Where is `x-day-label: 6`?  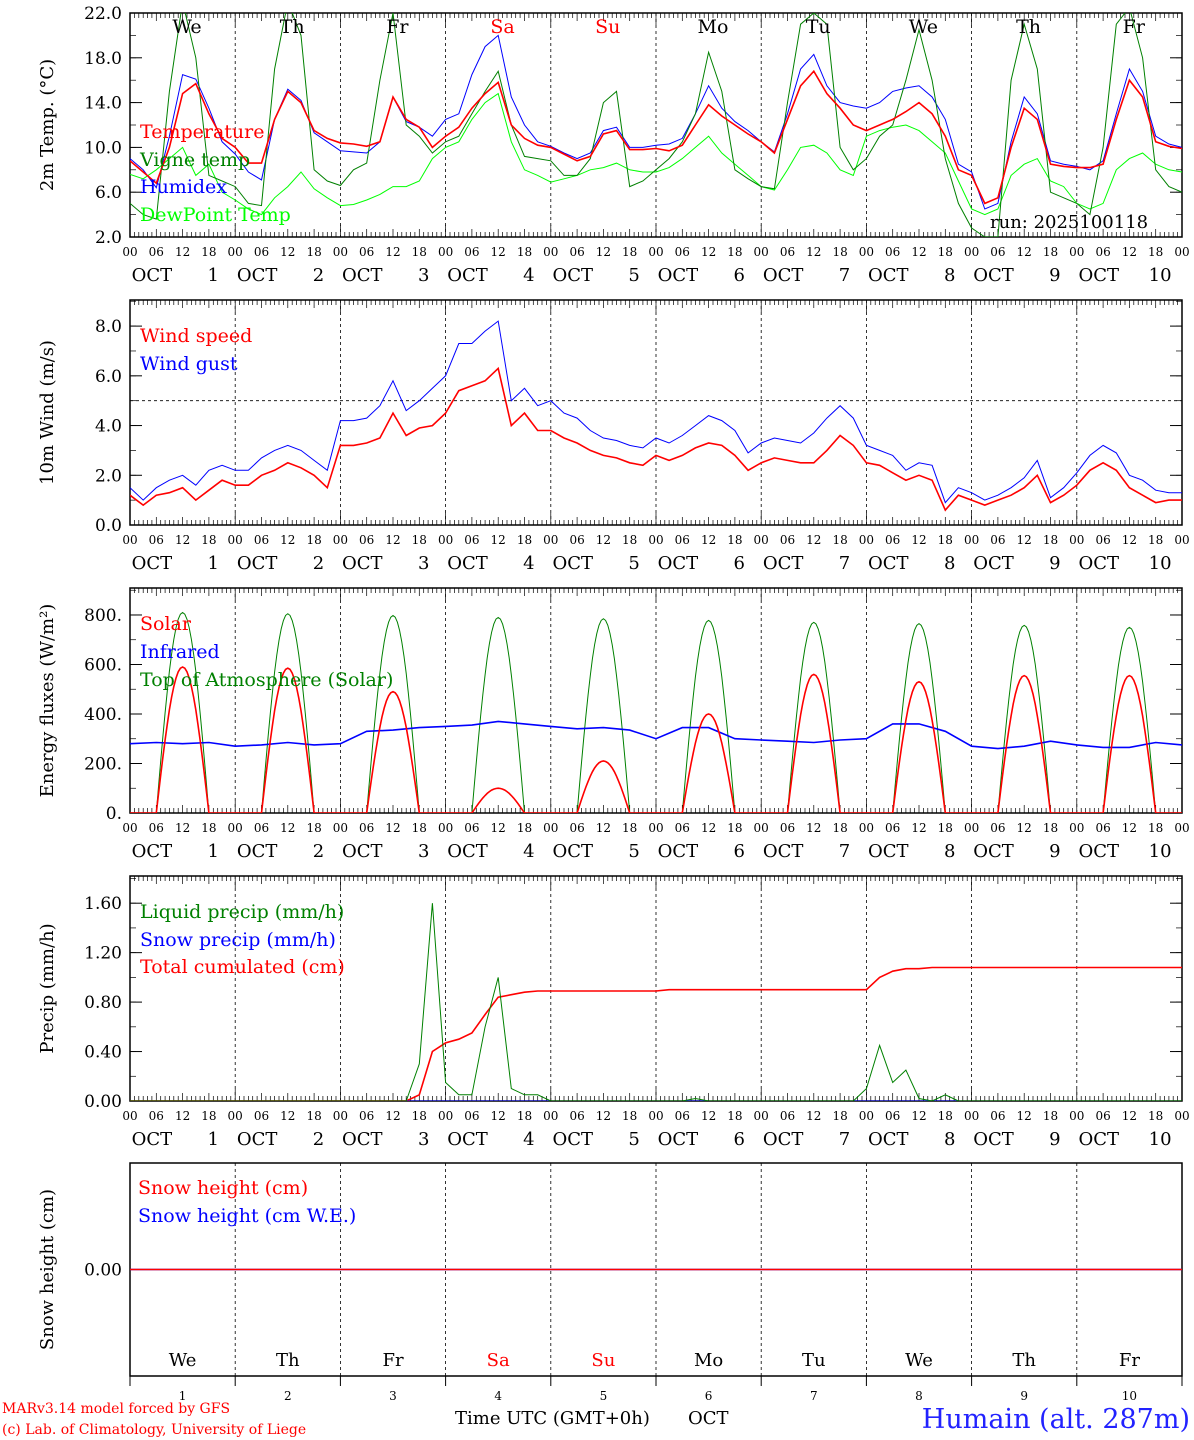 x-day-label: 6 is located at coordinates (739, 563).